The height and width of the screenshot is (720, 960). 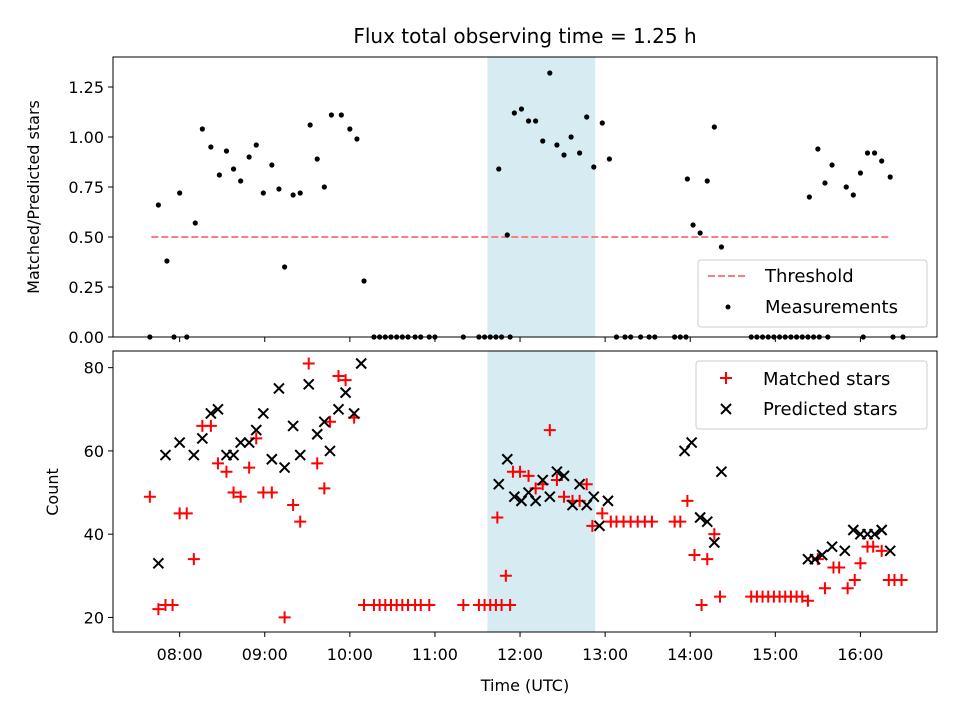 What do you see at coordinates (86, 237) in the screenshot?
I see `top-y-tick-label: 0.50` at bounding box center [86, 237].